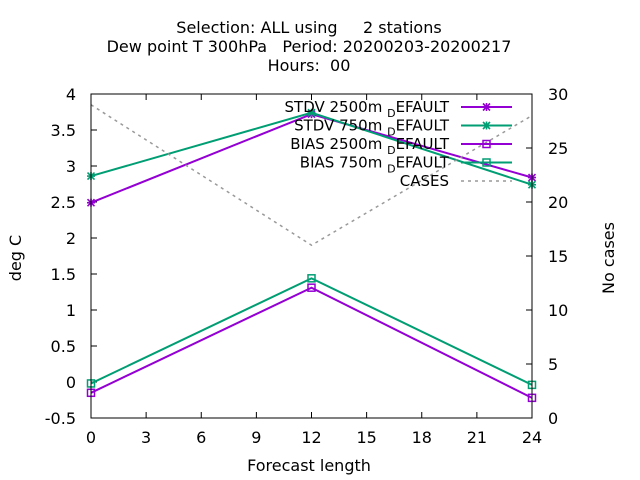 The image size is (640, 480). What do you see at coordinates (71, 238) in the screenshot?
I see `y-tick-label: 2` at bounding box center [71, 238].